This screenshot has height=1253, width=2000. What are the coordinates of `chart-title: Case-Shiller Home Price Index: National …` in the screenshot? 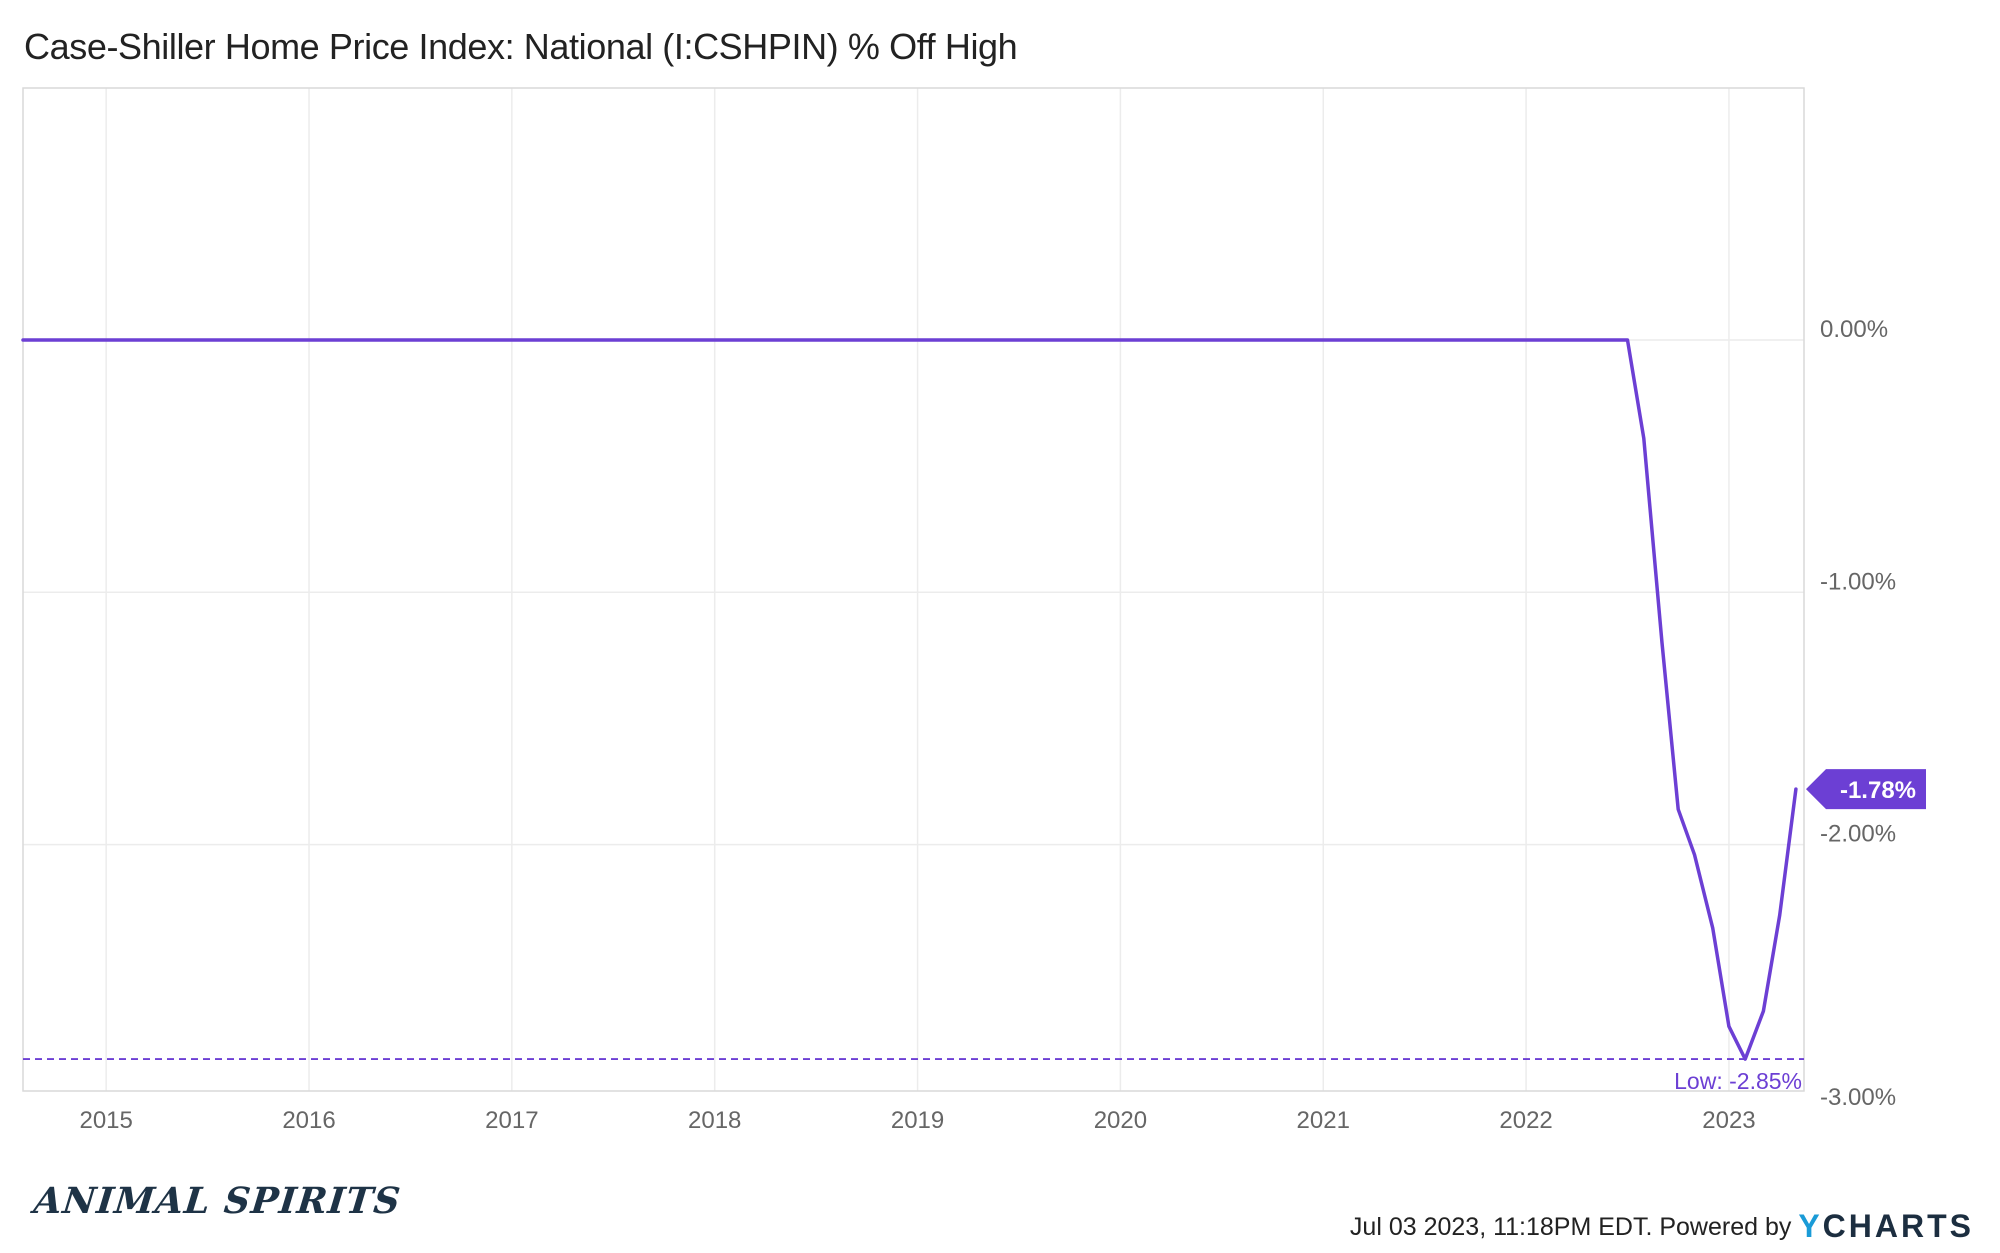 It's located at (521, 46).